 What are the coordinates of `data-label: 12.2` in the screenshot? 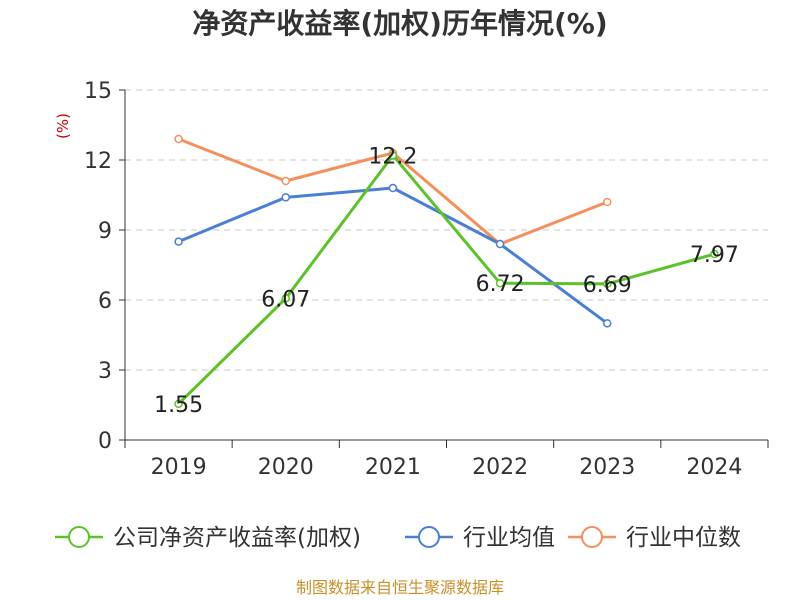 It's located at (392, 156).